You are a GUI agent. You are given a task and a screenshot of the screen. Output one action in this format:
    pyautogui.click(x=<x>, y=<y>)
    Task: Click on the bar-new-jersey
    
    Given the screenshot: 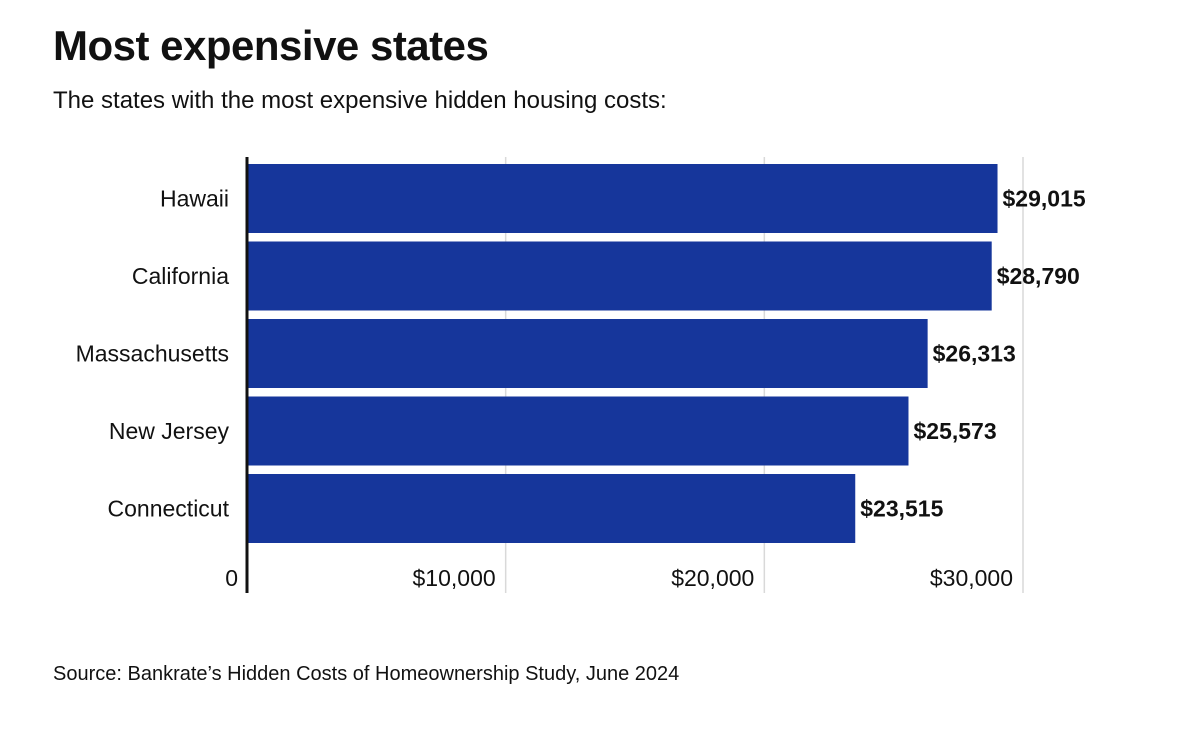 What is the action you would take?
    pyautogui.click(x=578, y=431)
    